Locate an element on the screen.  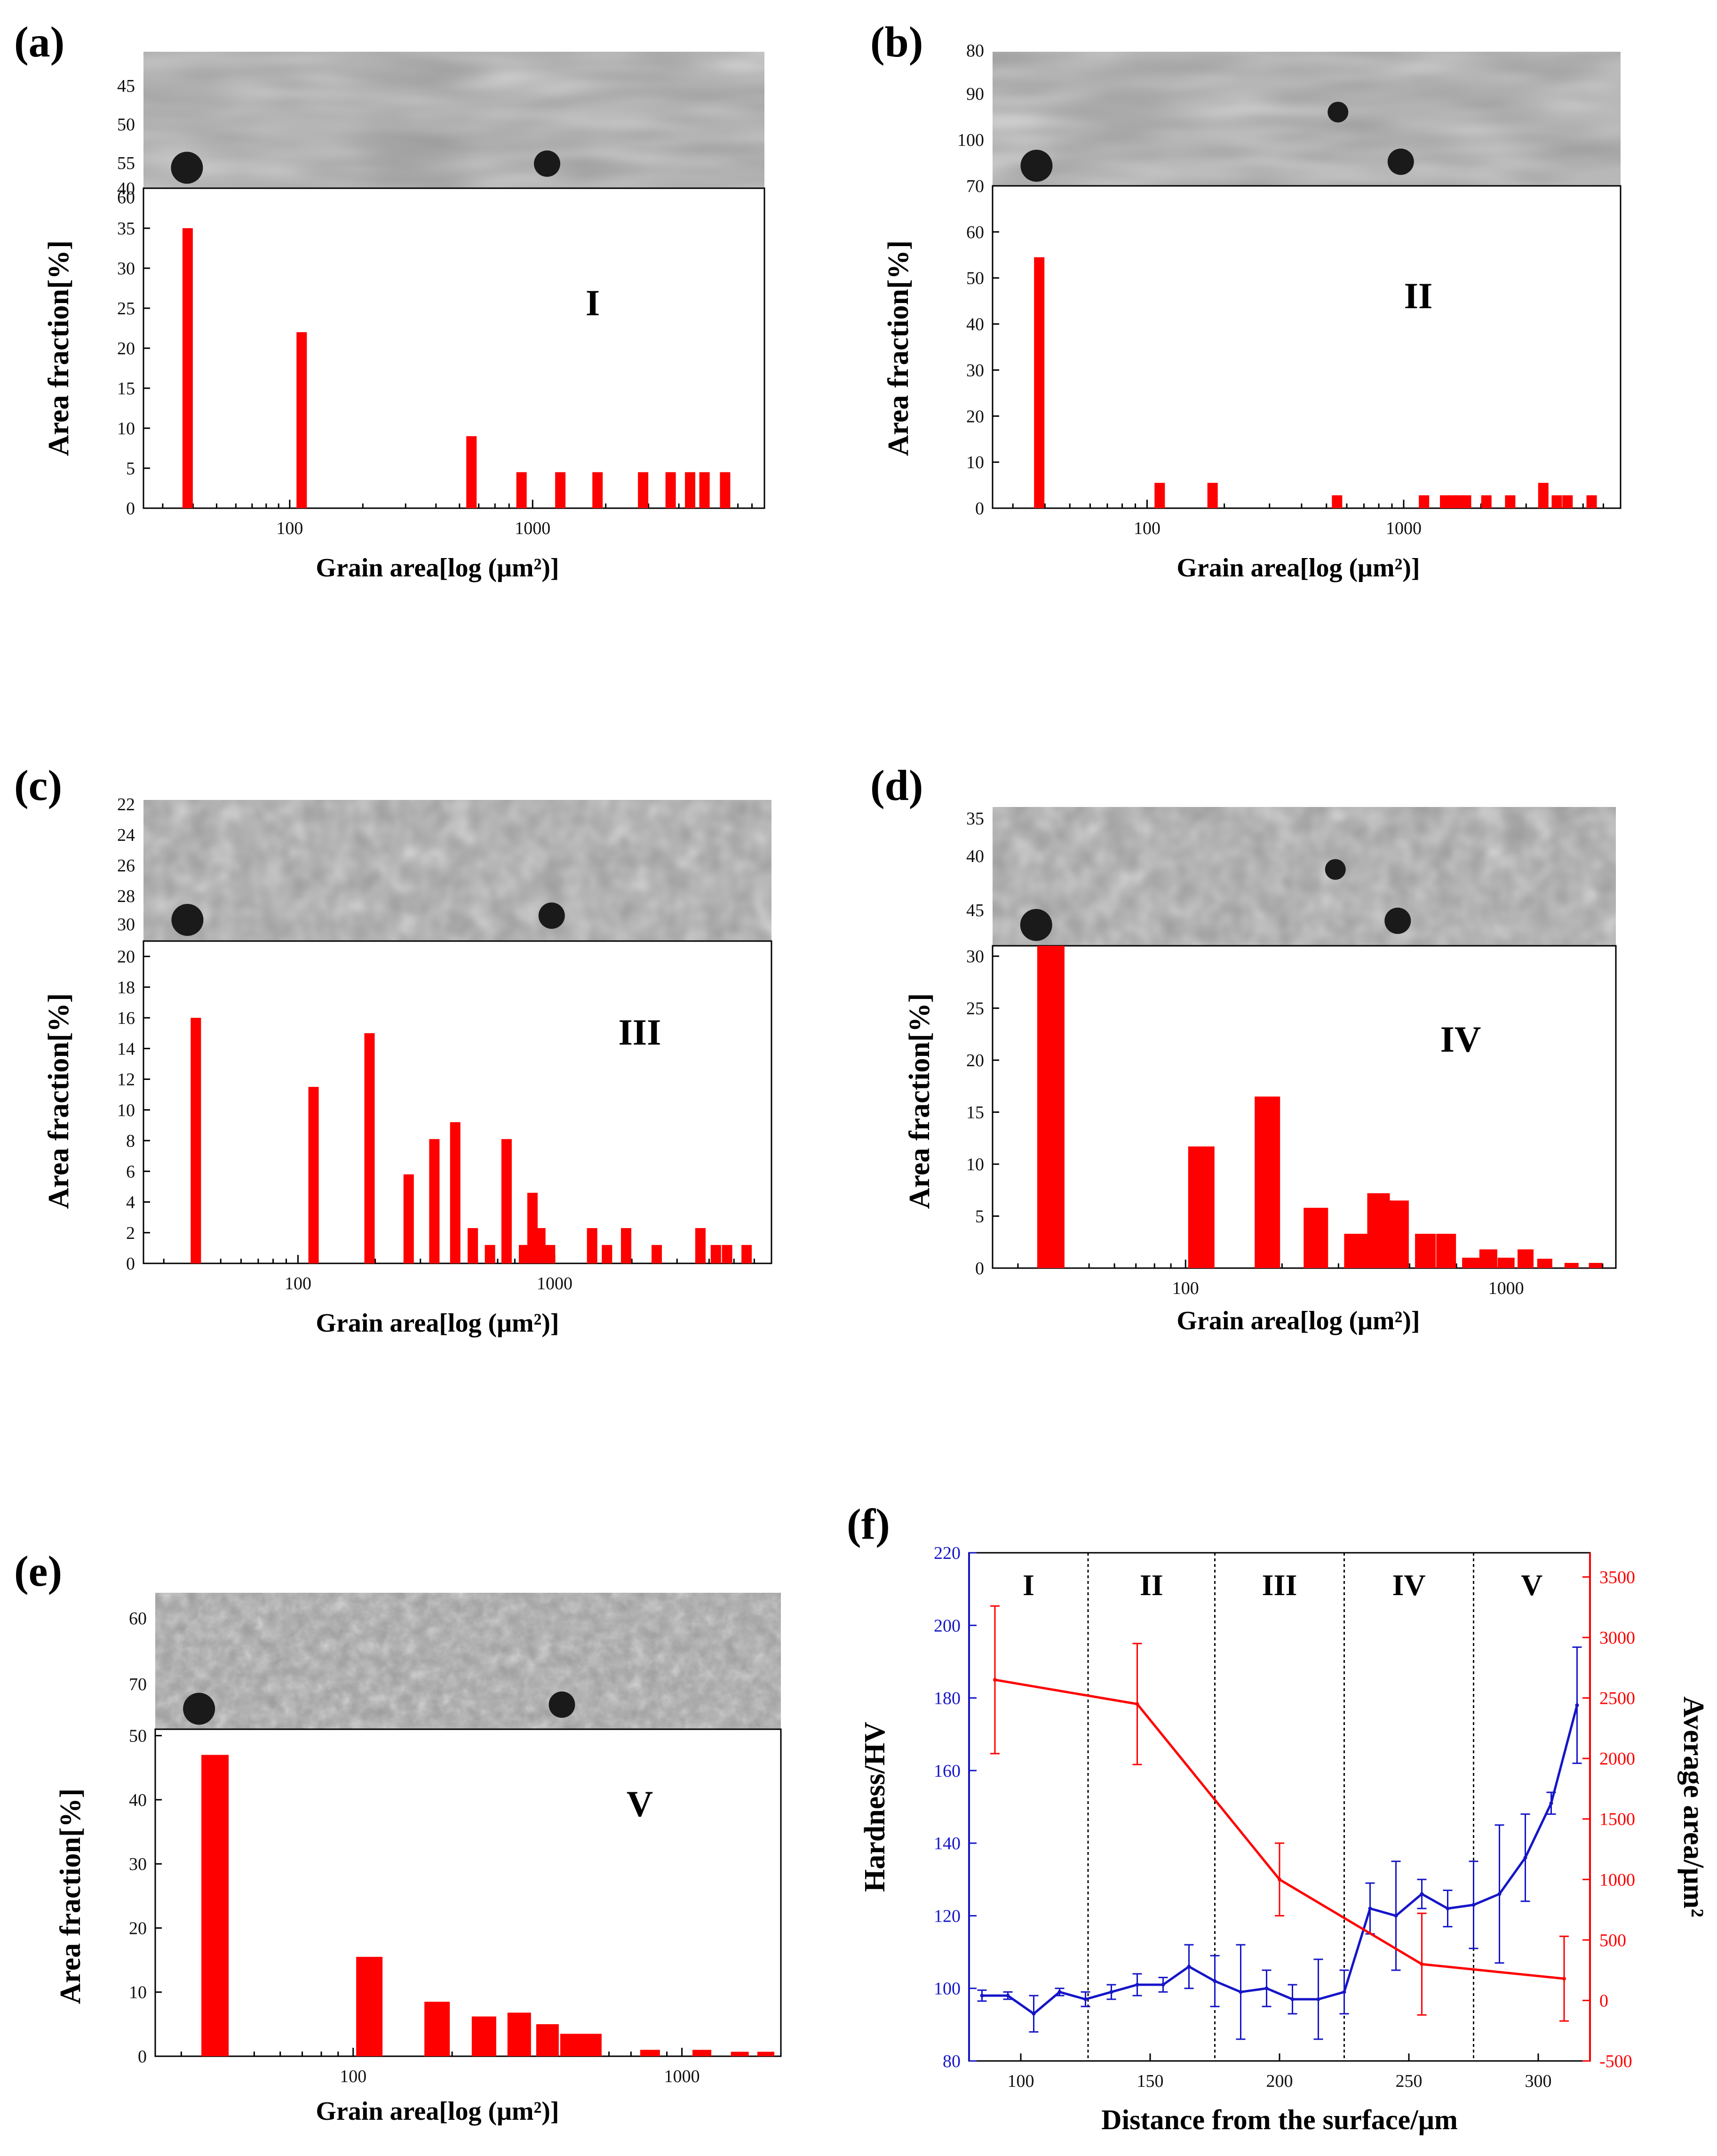
ytick-label: 14 is located at coordinates (126, 1049).